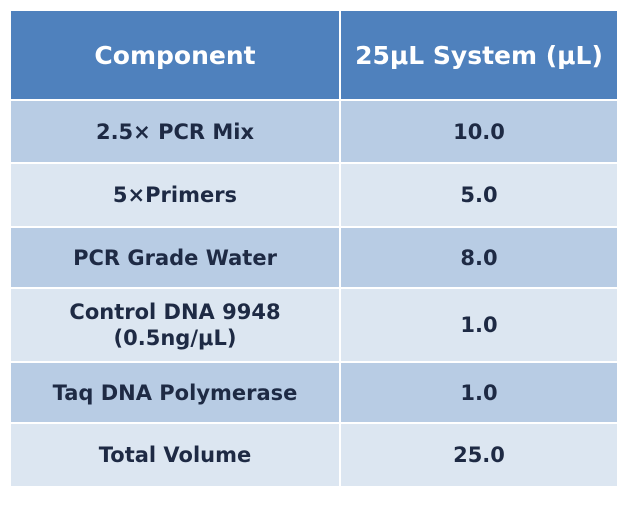 This screenshot has width=629, height=511. I want to click on table-row: Taq DNA Polymerase 1.0, so click(314, 392).